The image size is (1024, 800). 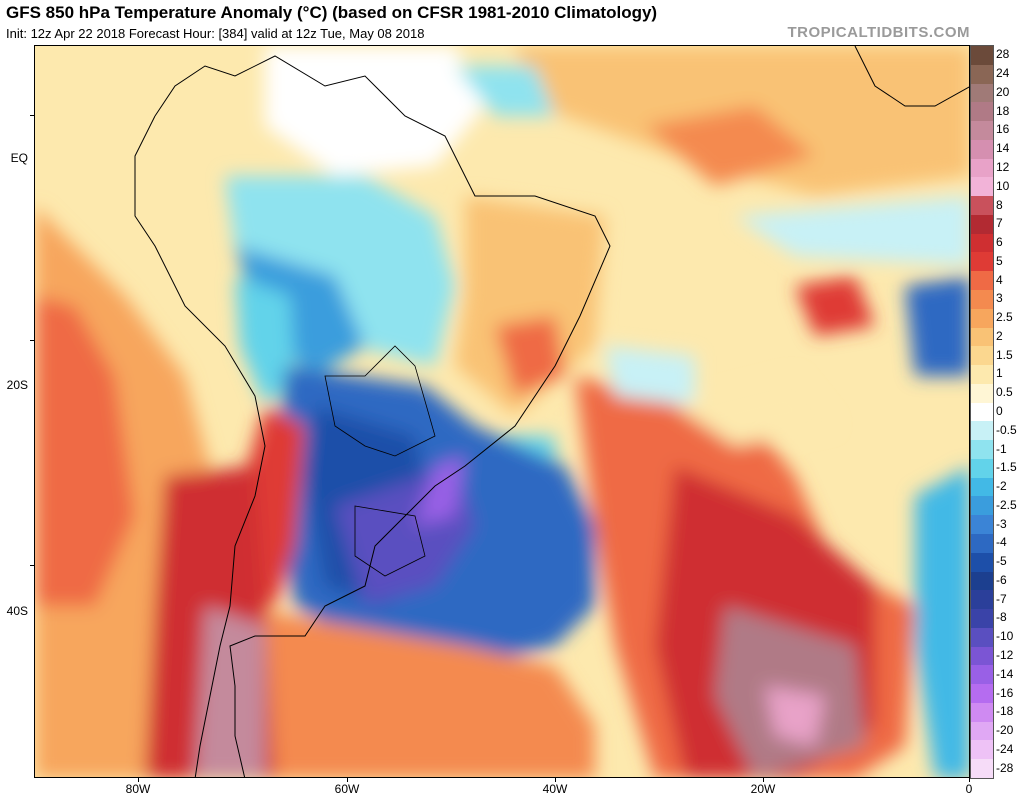 What do you see at coordinates (999, 242) in the screenshot?
I see `colorbar-label: 6` at bounding box center [999, 242].